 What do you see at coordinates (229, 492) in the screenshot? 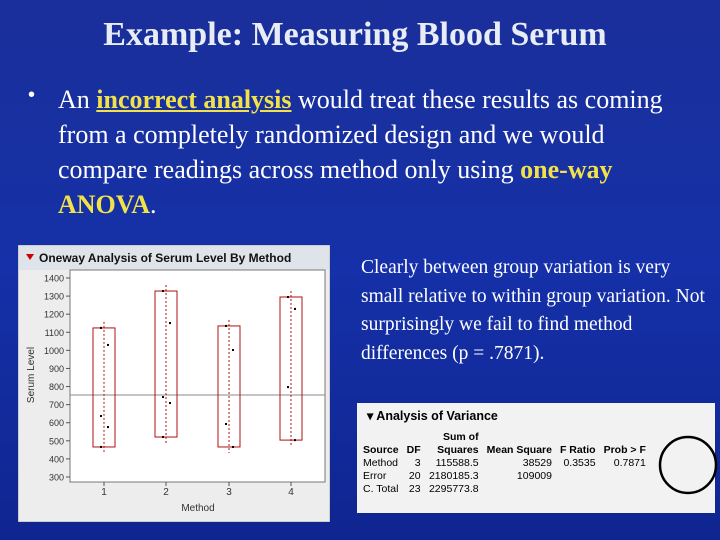
I see `x-tick-label: 3` at bounding box center [229, 492].